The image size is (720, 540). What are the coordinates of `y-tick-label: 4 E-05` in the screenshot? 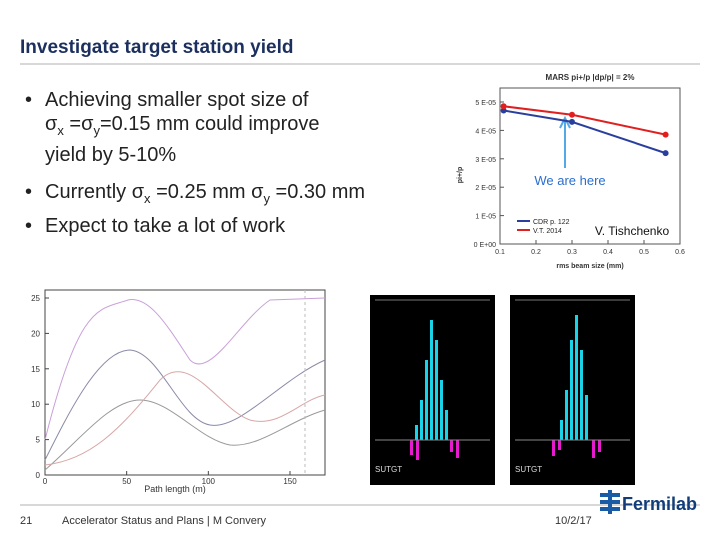 It's located at (485, 131).